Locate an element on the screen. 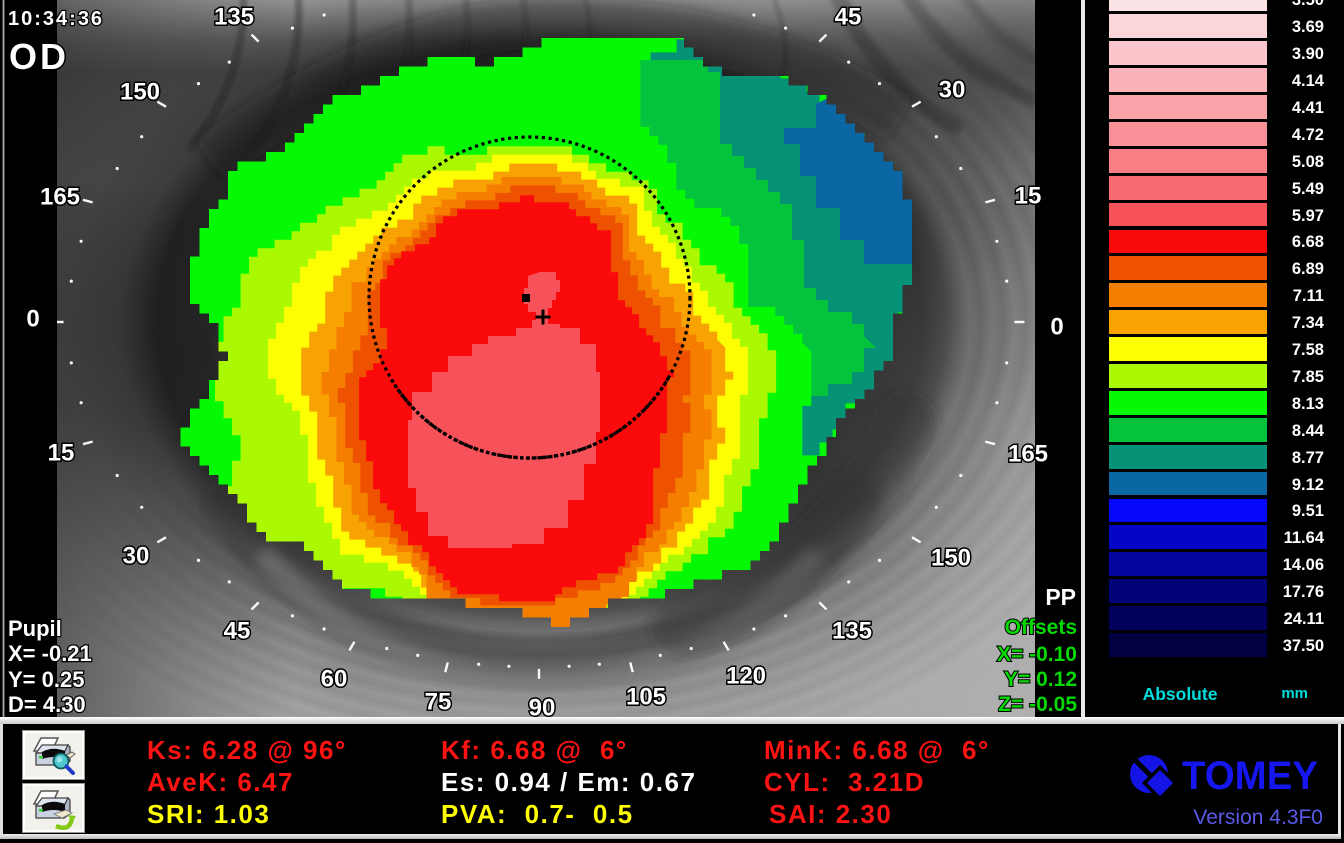 The height and width of the screenshot is (843, 1344). svg-text: Y= 0.25 is located at coordinates (46, 679).